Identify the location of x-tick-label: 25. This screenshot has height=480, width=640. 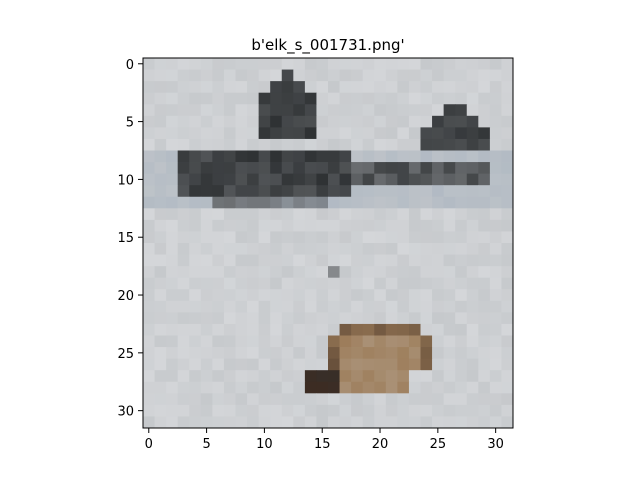
(438, 444).